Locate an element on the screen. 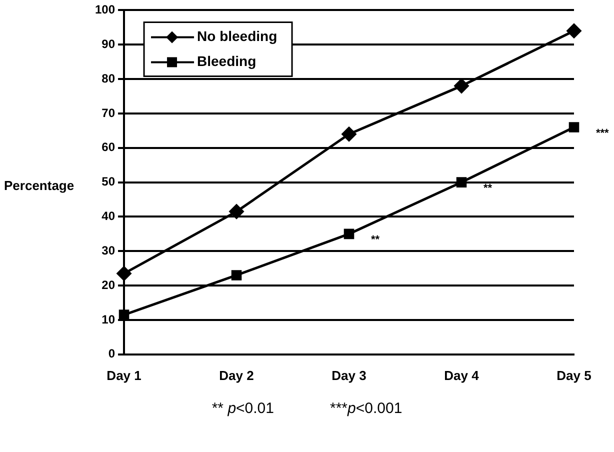 The image size is (614, 452). y-tick-label: 20 is located at coordinates (109, 285).